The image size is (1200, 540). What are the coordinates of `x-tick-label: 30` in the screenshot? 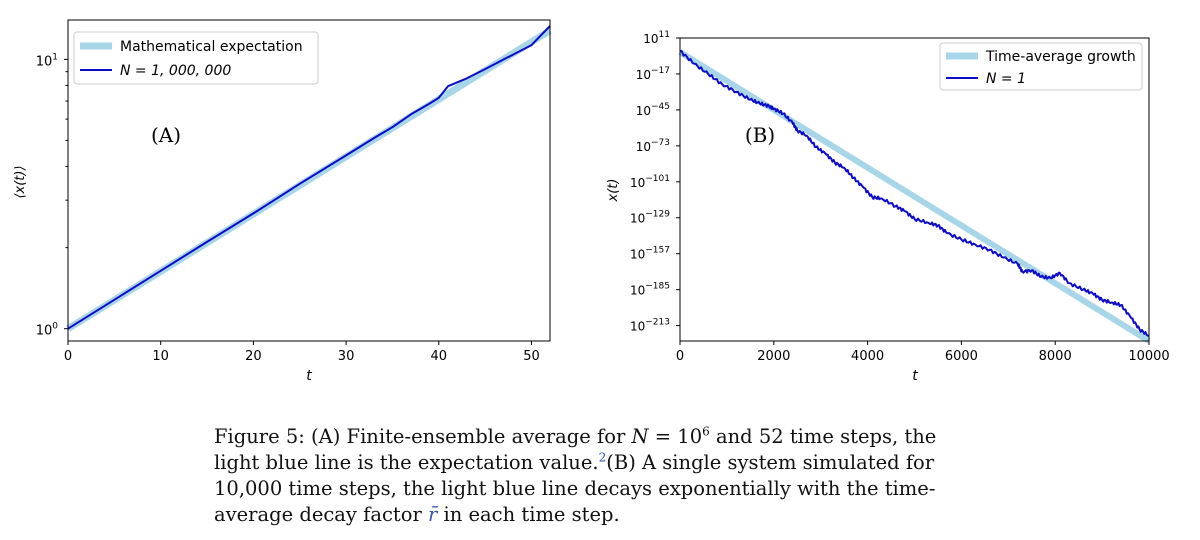 It's located at (346, 356).